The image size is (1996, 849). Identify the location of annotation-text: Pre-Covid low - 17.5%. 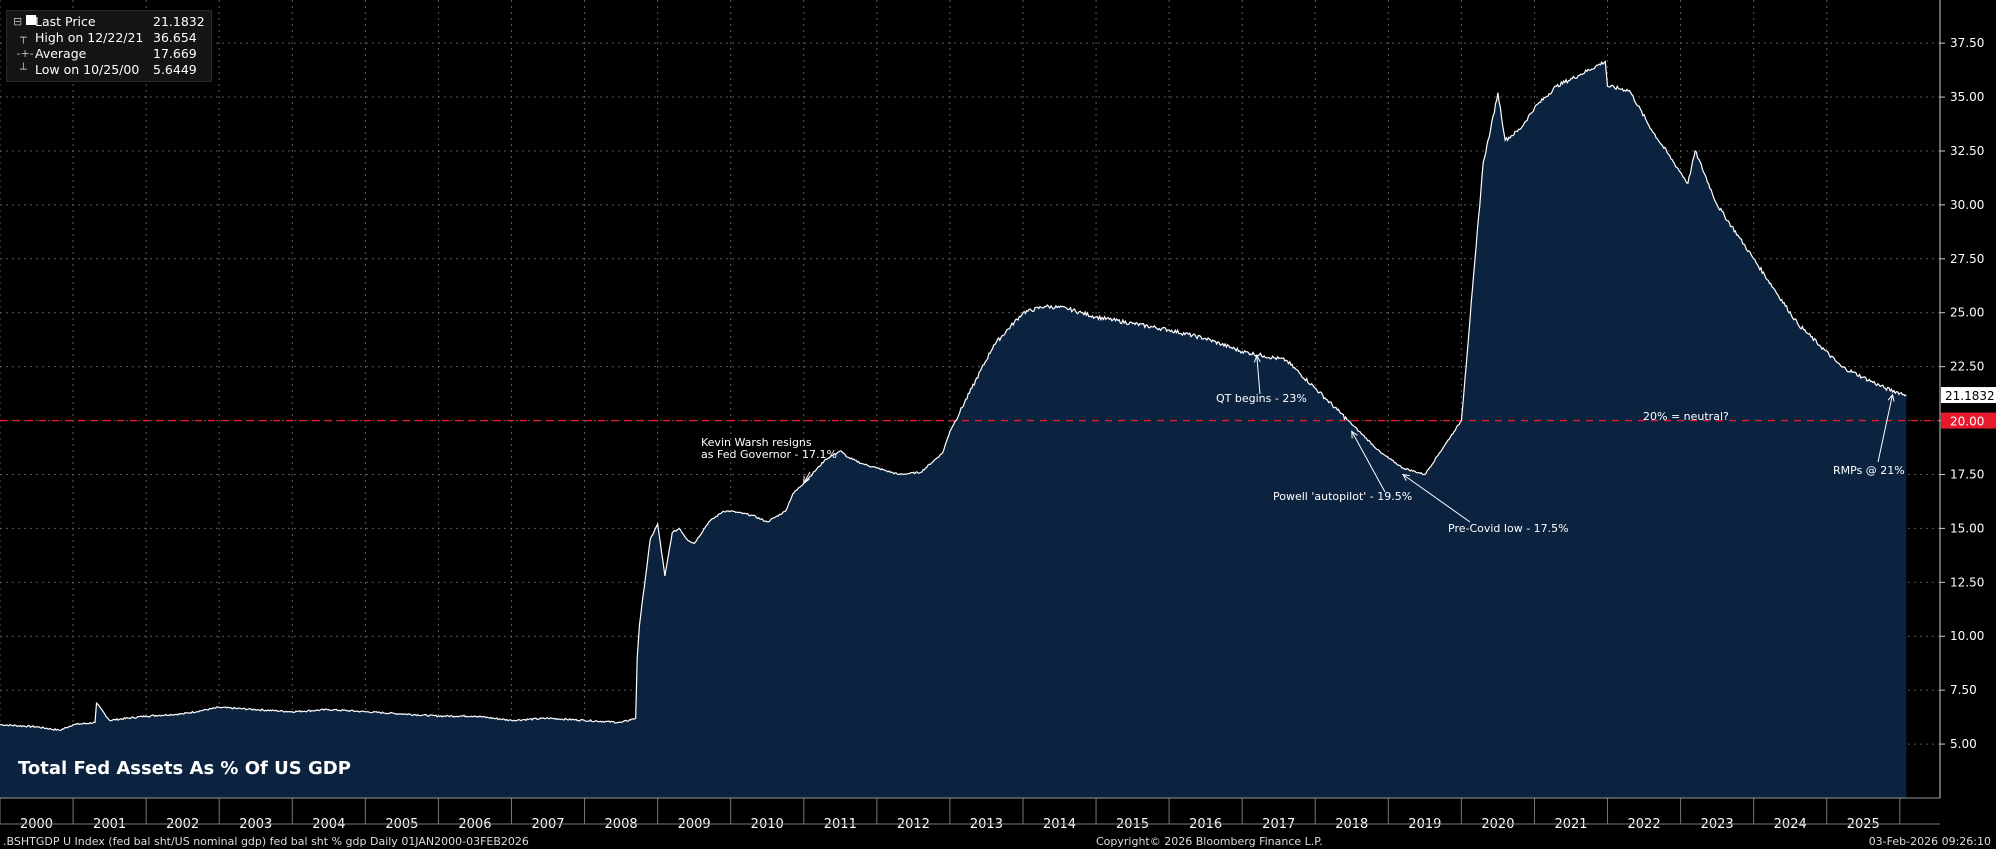
(1508, 528).